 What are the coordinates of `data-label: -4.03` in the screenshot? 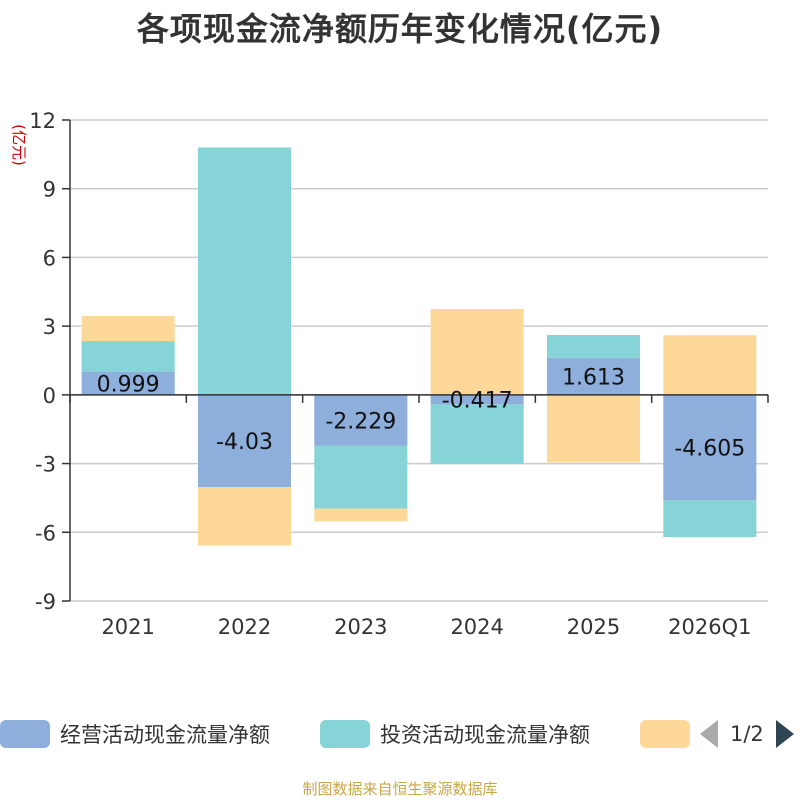 It's located at (244, 442).